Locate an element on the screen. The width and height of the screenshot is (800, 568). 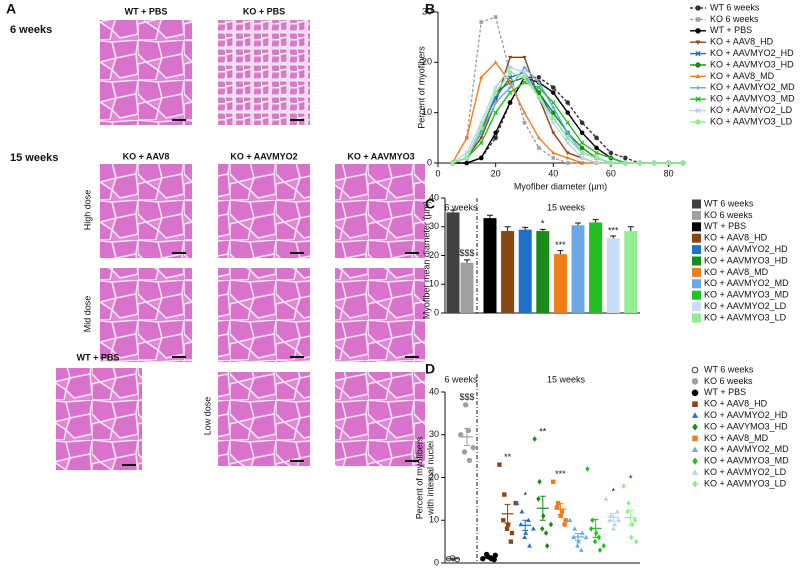
y-tick-label: 40 is located at coordinates (434, 391).